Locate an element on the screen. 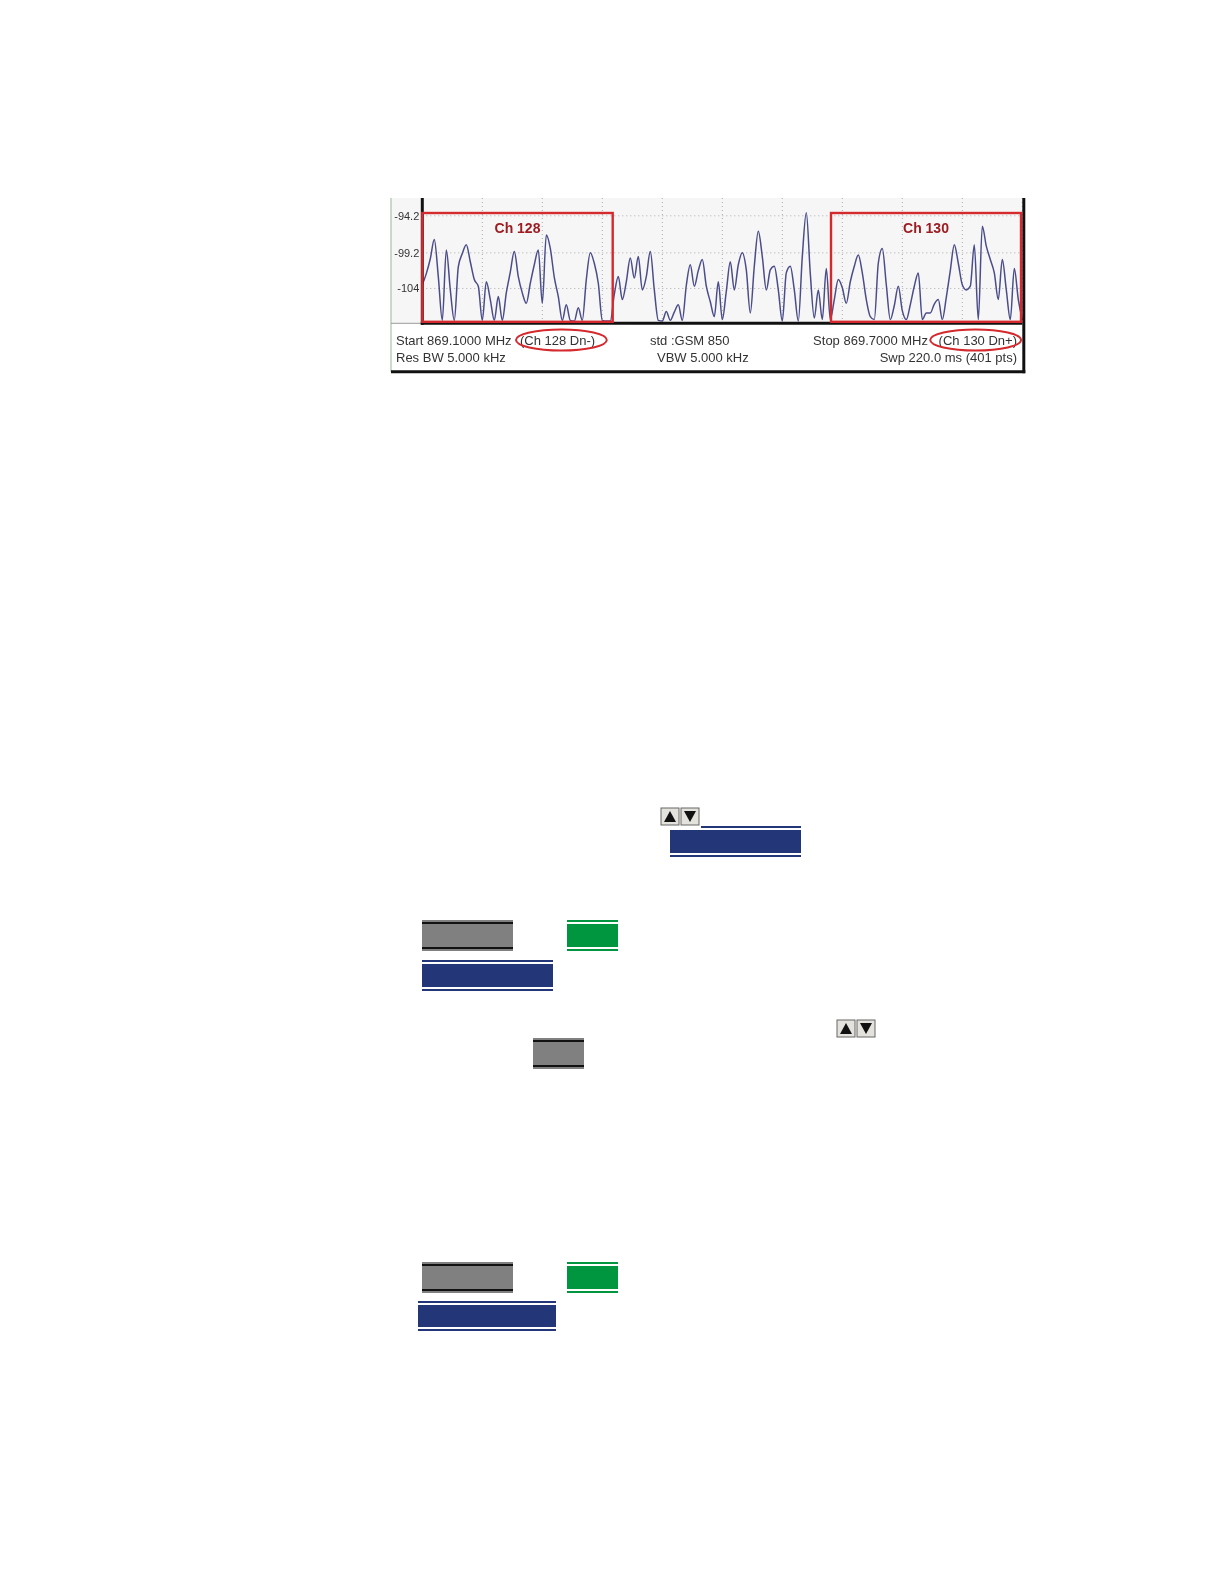 The width and height of the screenshot is (1224, 1584). text: Start 869.1000 MHz is located at coordinates (454, 340).